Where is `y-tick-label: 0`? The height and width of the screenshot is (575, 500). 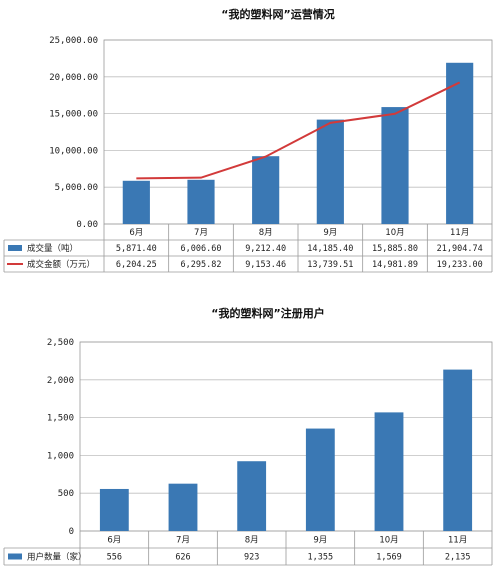
y-tick-label: 0 is located at coordinates (71, 532).